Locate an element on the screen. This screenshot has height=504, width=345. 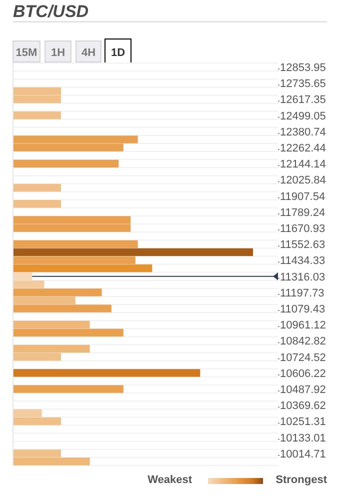
y-tick-label: 10487.92 is located at coordinates (303, 390).